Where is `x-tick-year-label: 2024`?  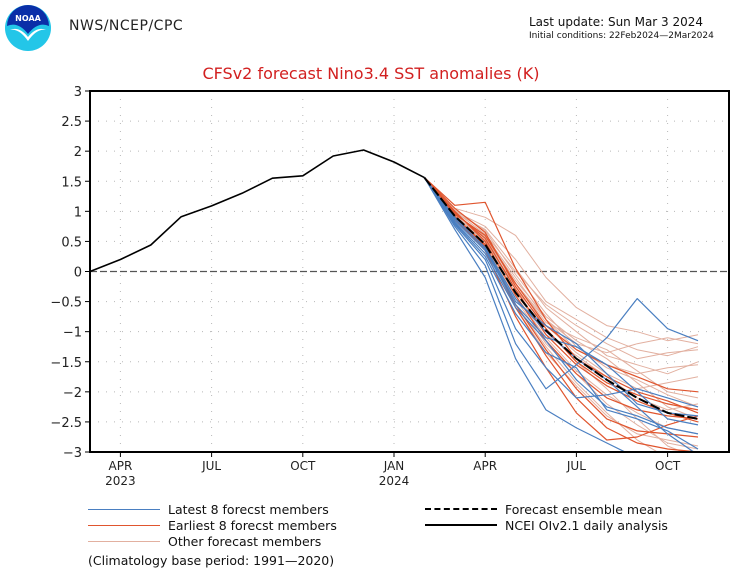 x-tick-year-label: 2024 is located at coordinates (394, 481).